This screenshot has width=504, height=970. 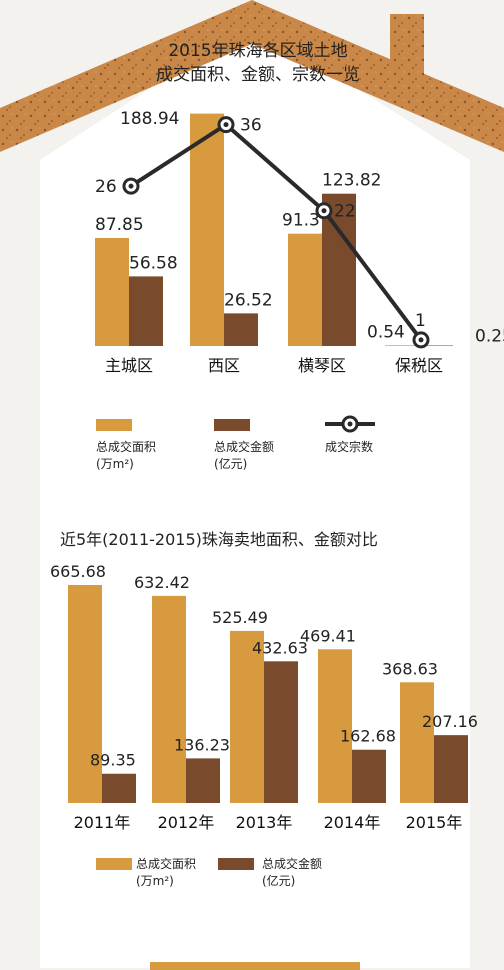 I want to click on x-tick-label-2: 横琴区, so click(x=322, y=365).